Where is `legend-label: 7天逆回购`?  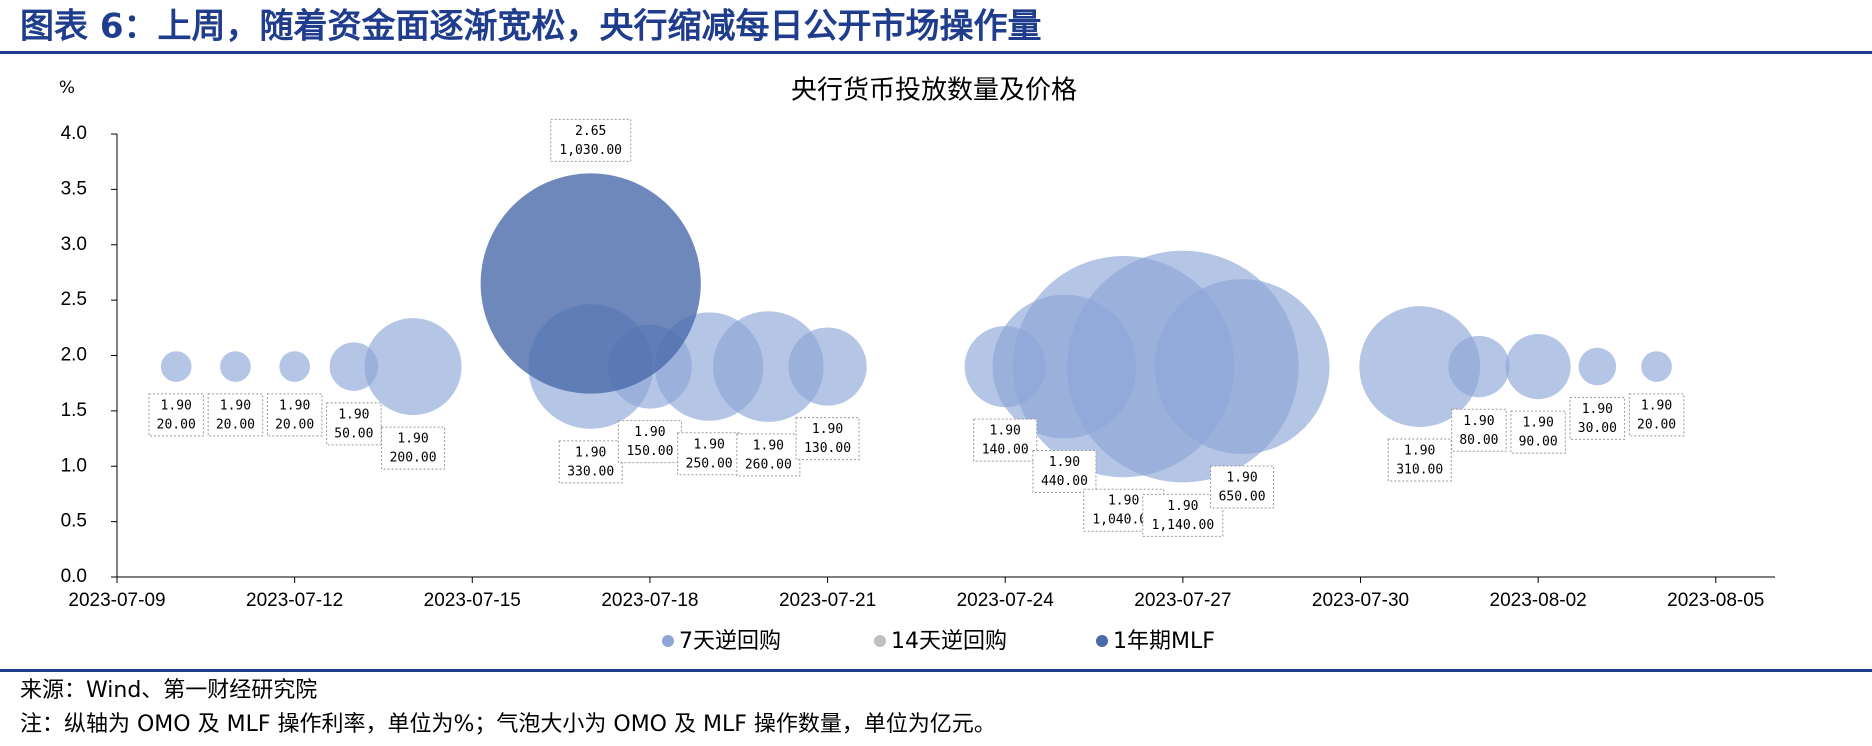
legend-label: 7天逆回购 is located at coordinates (730, 641).